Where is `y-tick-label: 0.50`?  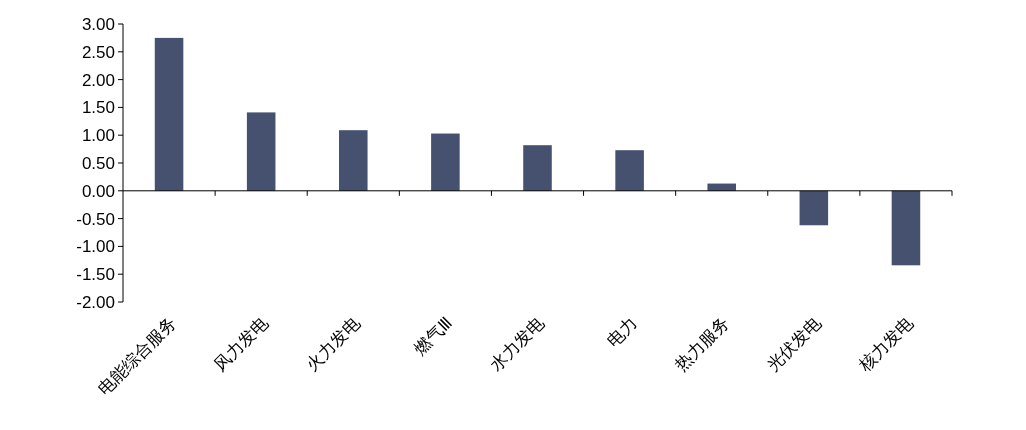 y-tick-label: 0.50 is located at coordinates (98, 163).